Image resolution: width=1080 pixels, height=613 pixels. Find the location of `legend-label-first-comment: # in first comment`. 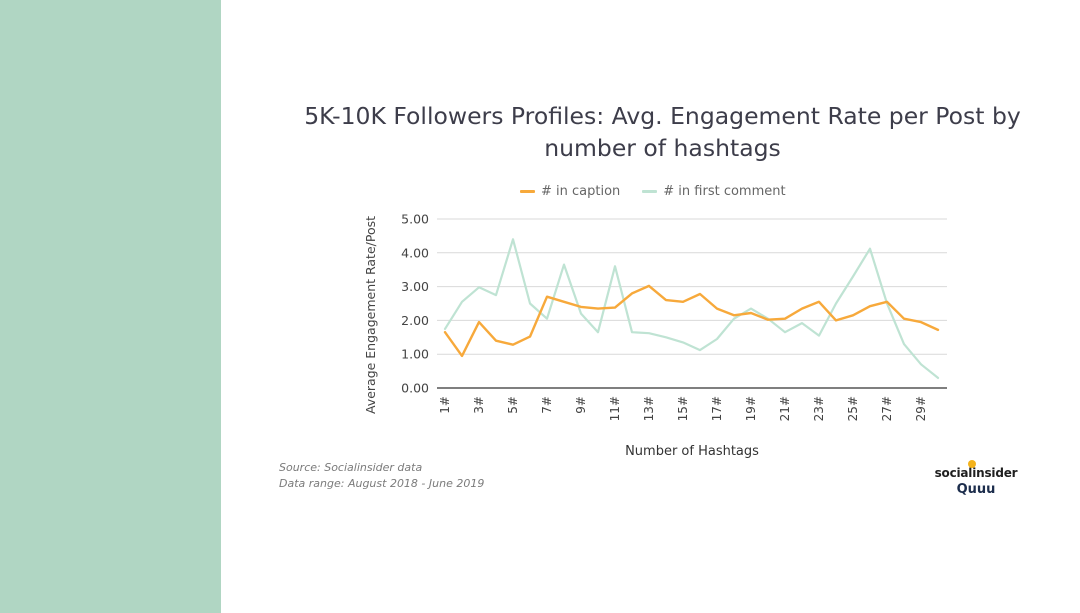

legend-label-first-comment: # in first comment is located at coordinates (724, 191).